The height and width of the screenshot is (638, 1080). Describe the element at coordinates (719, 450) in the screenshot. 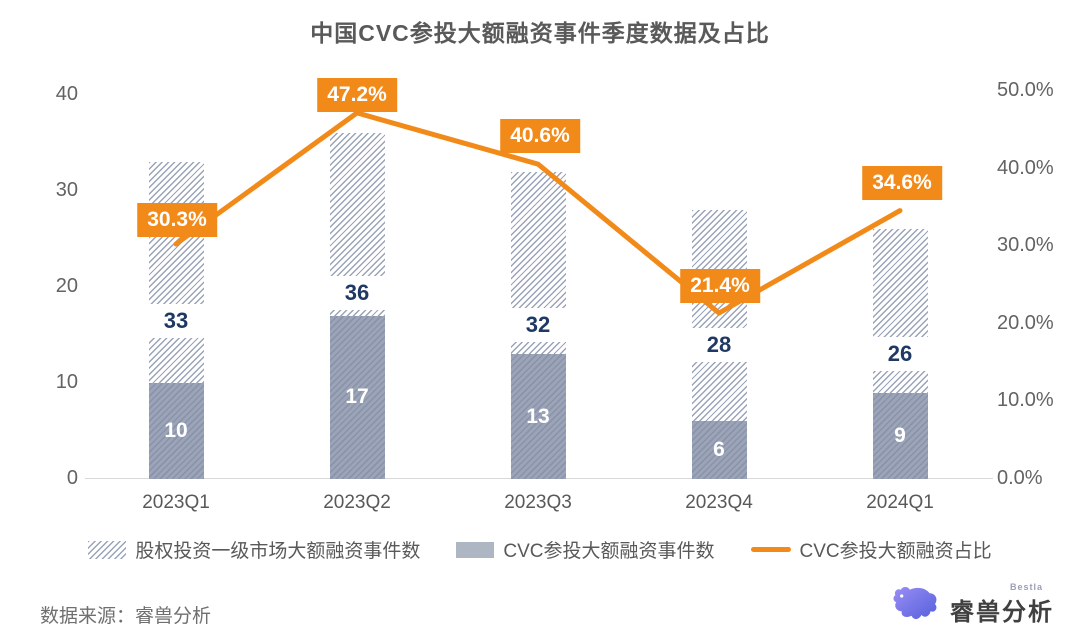

I see `cvc-bar-value-label: 6` at that location.